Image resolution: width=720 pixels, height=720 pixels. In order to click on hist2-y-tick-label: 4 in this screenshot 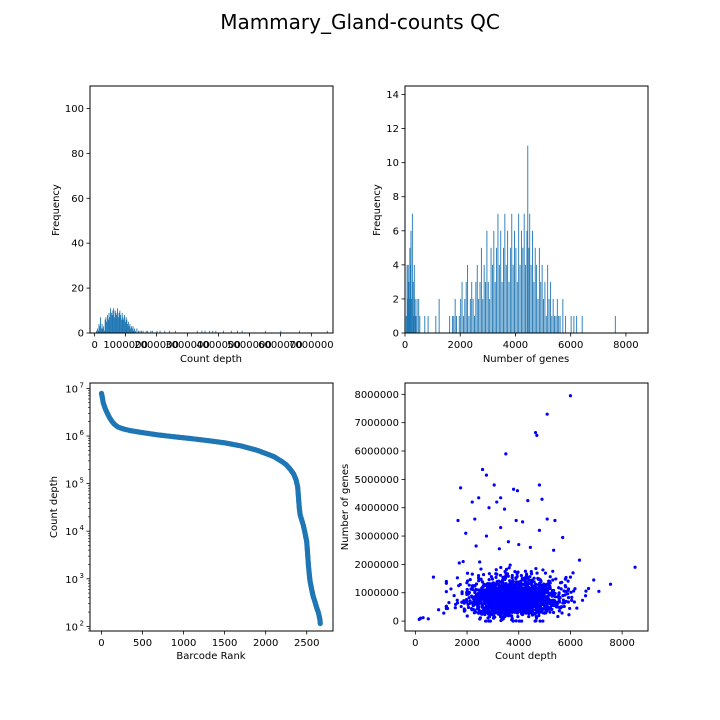, I will do `click(396, 265)`.